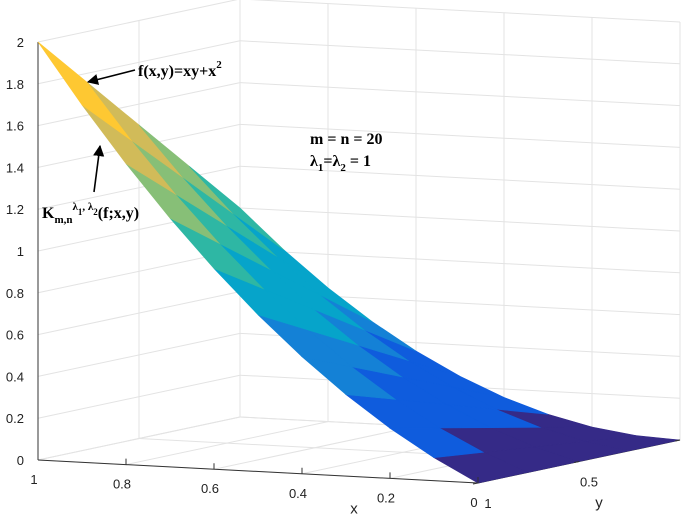  What do you see at coordinates (589, 482) in the screenshot?
I see `y-tick-label: 0.5` at bounding box center [589, 482].